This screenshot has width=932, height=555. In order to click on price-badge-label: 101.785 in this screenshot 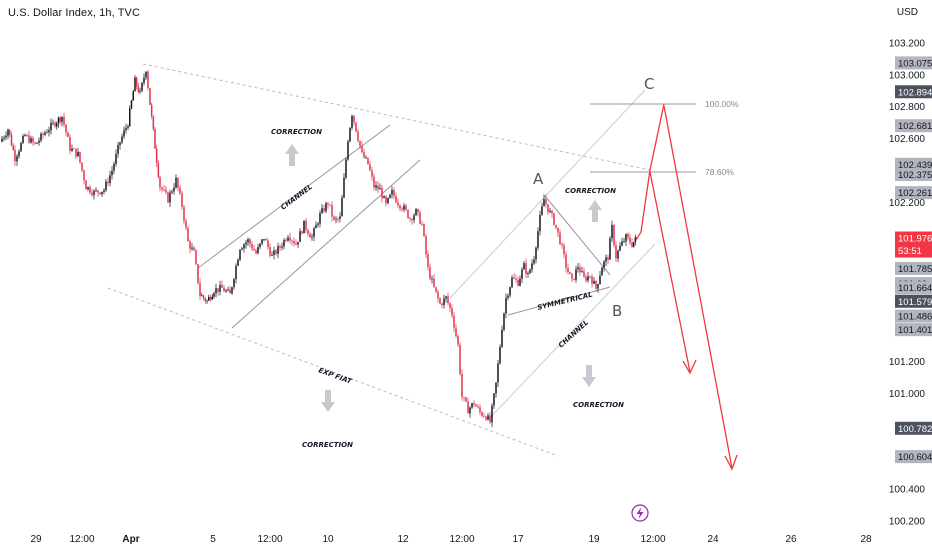, I will do `click(915, 269)`.